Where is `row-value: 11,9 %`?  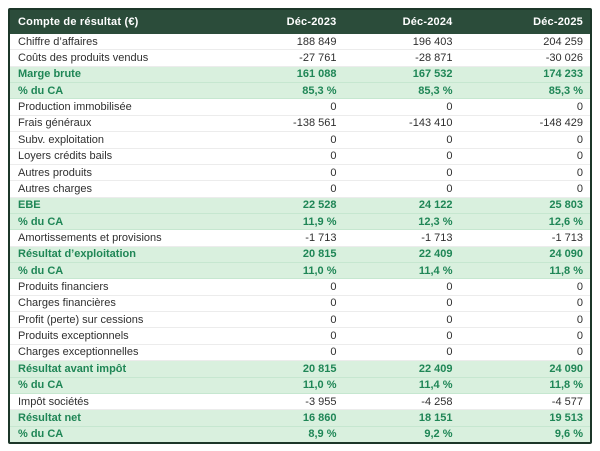
row-value: 11,9 % is located at coordinates (298, 222).